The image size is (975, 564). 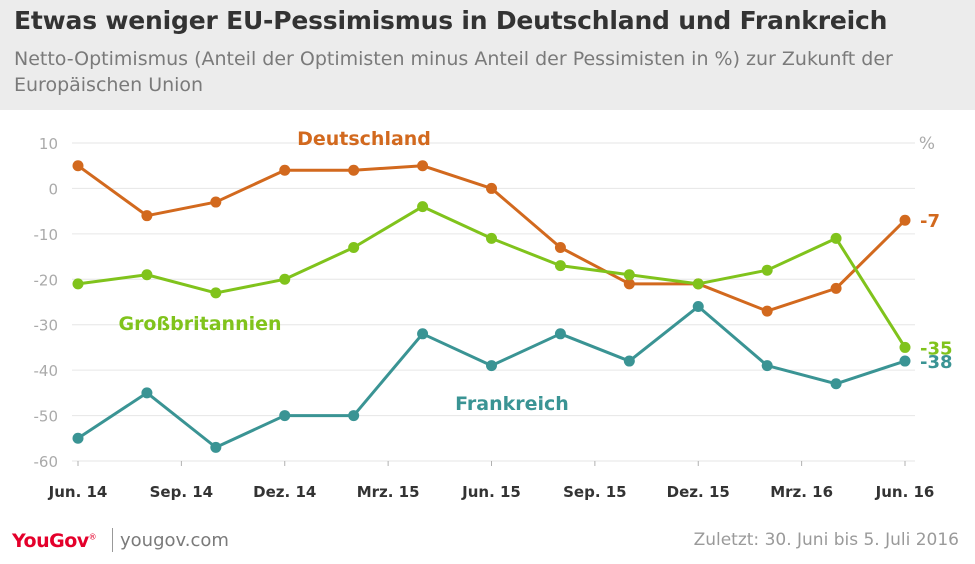 What do you see at coordinates (46, 235) in the screenshot?
I see `y-tick-label: -10` at bounding box center [46, 235].